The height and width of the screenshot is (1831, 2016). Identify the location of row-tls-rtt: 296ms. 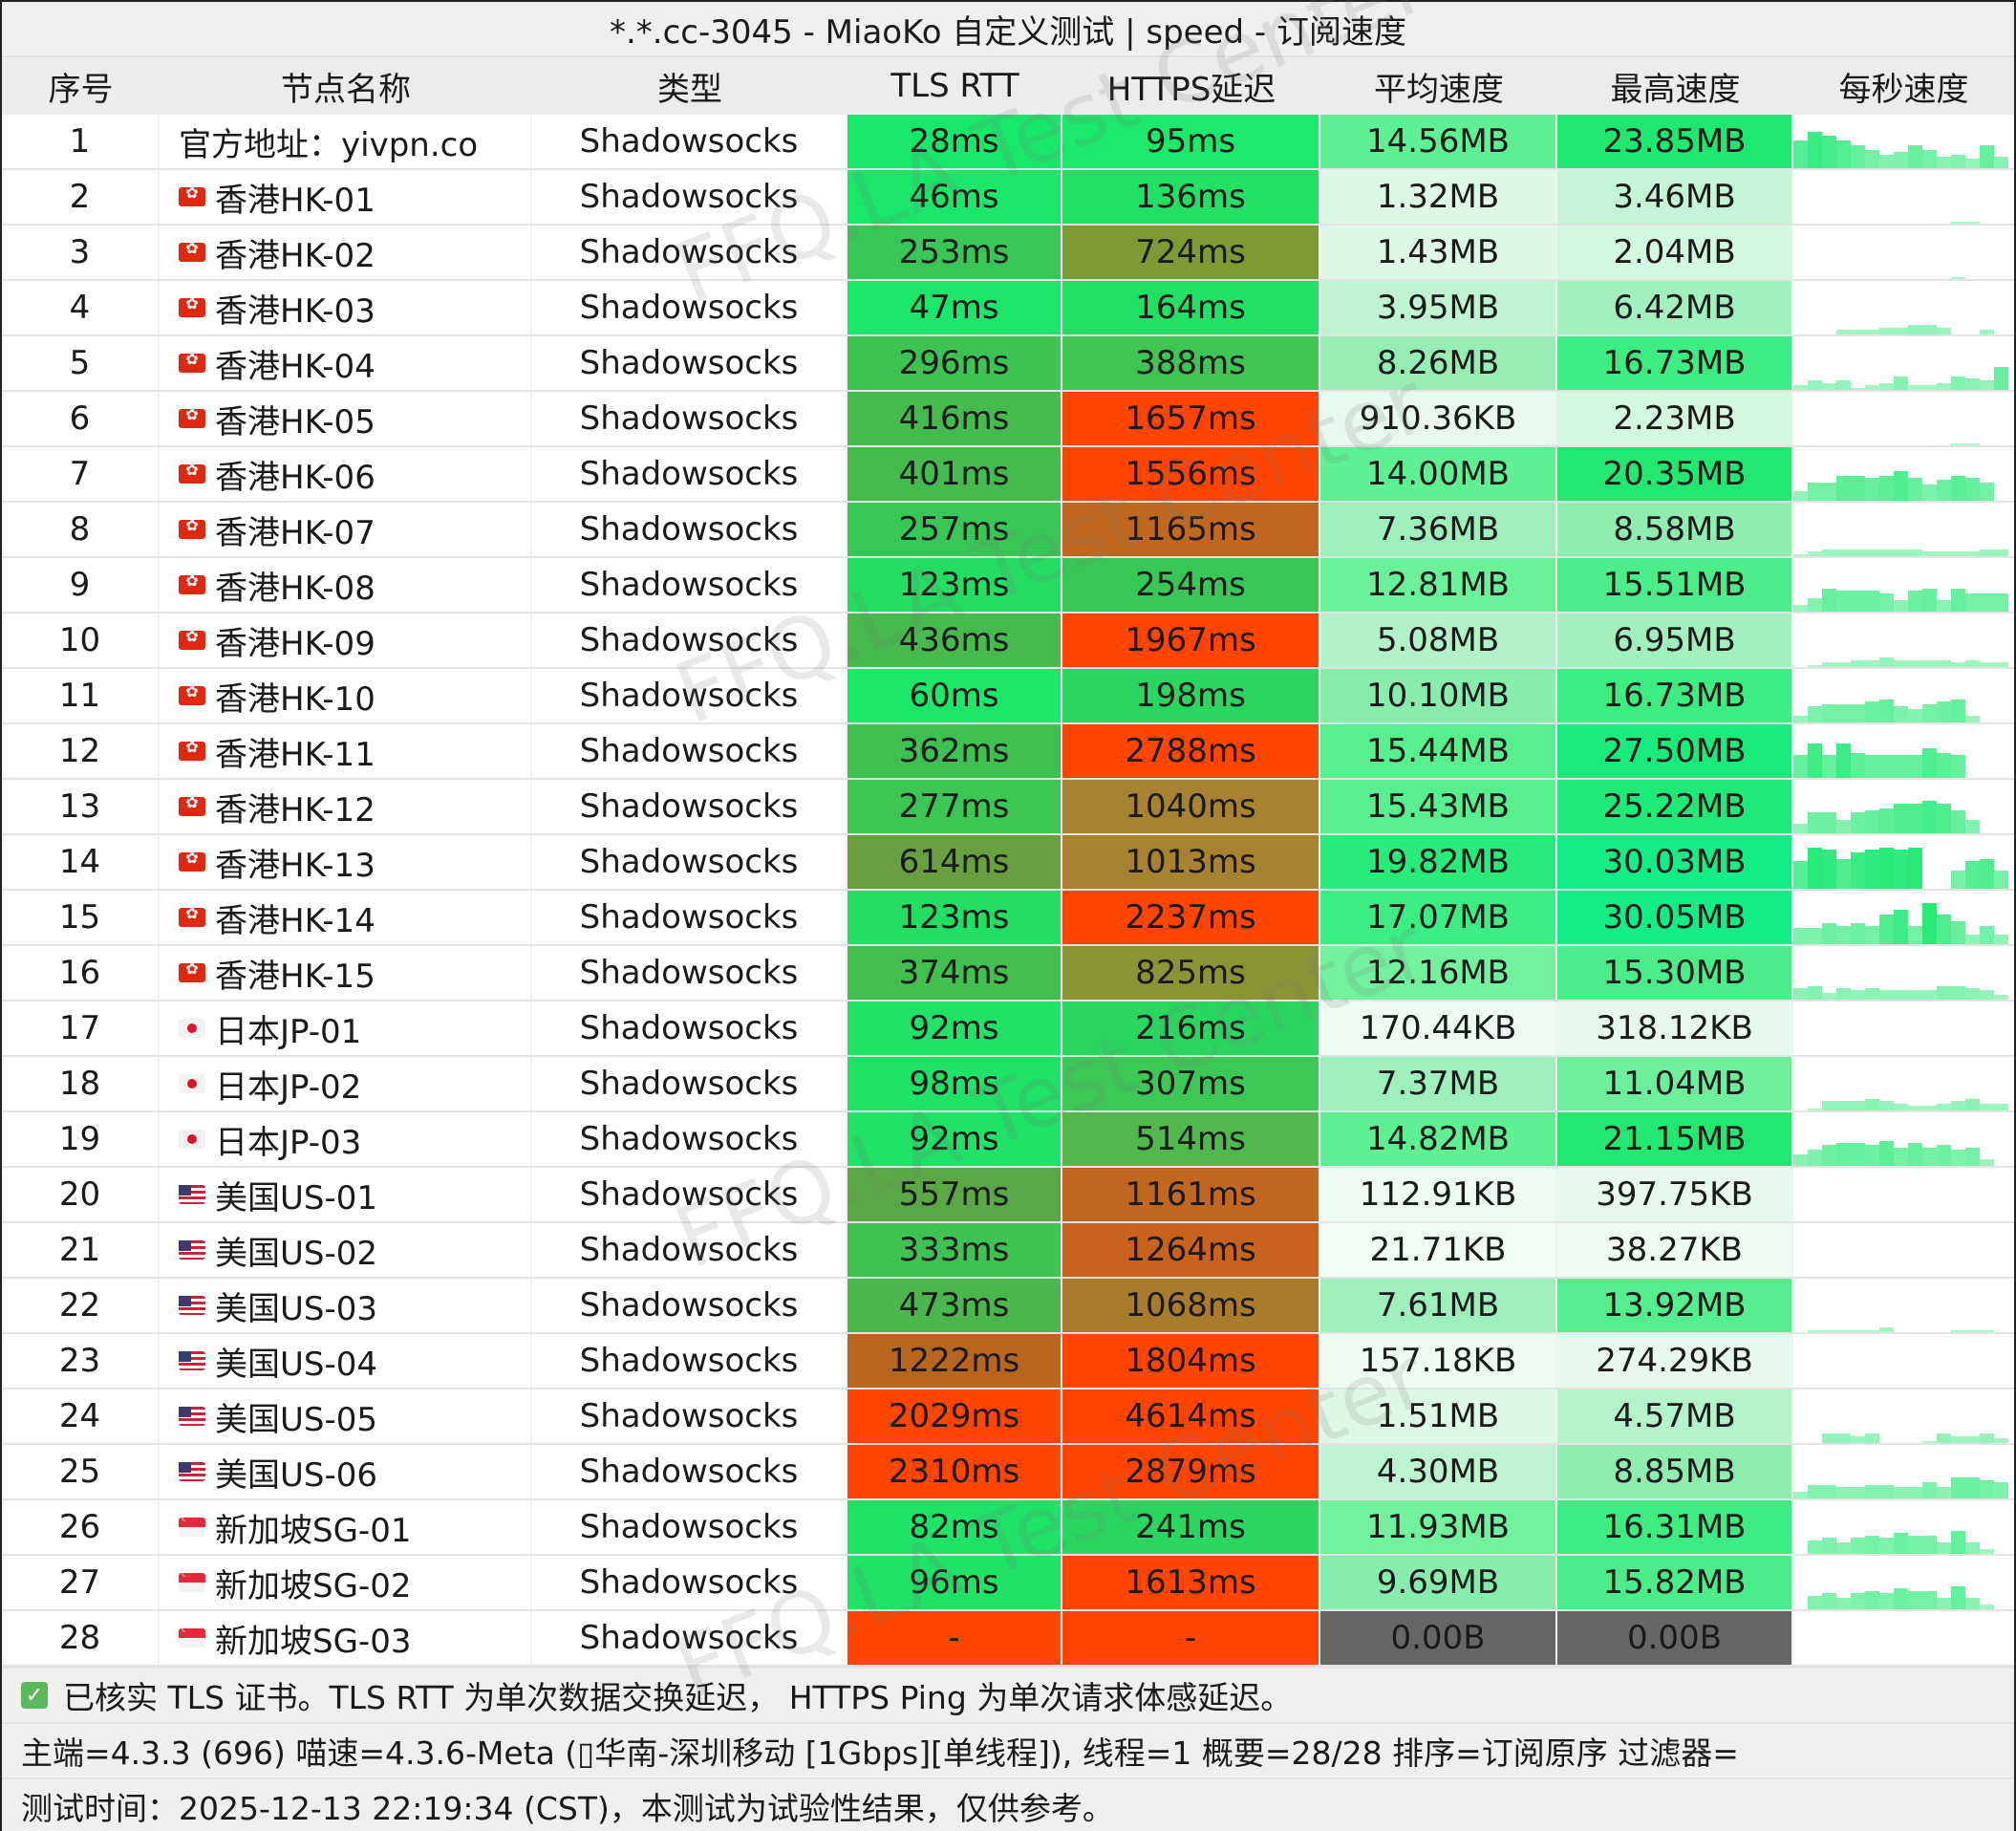
(954, 363).